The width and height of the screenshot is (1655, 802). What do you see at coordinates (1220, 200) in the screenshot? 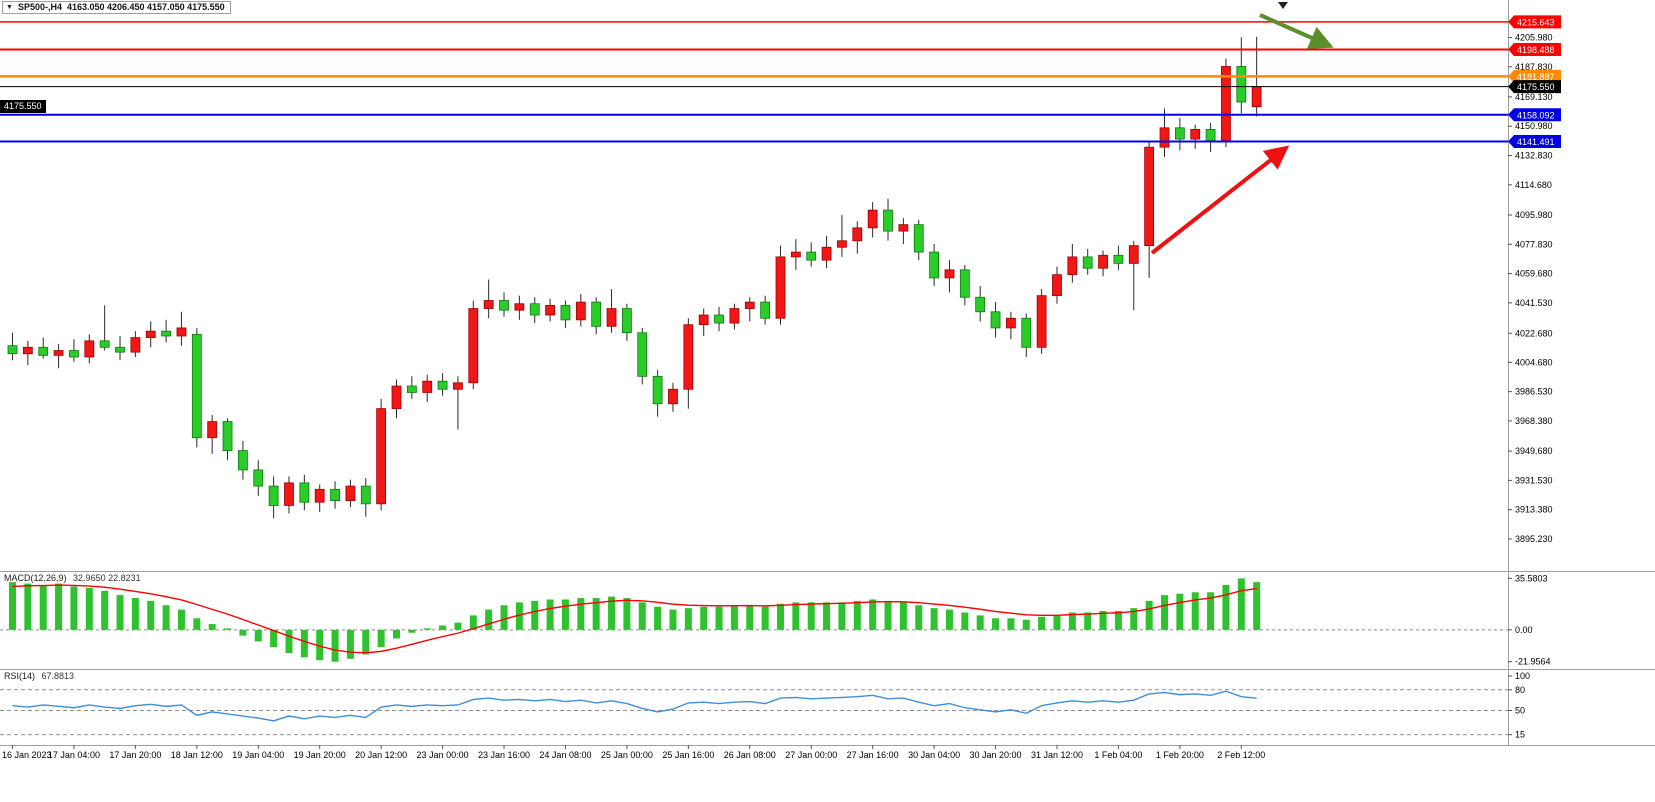
I see `red-trend-arrow` at bounding box center [1220, 200].